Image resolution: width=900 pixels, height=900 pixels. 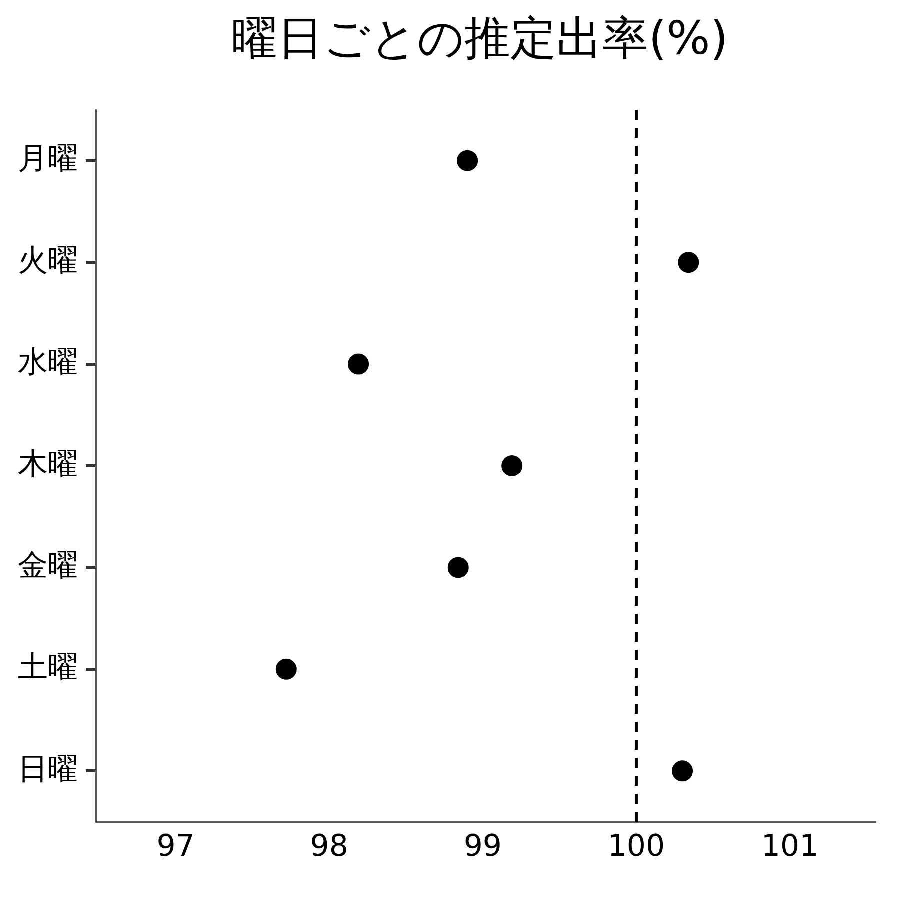 I want to click on y-tick-label: 木曜, so click(x=48, y=464).